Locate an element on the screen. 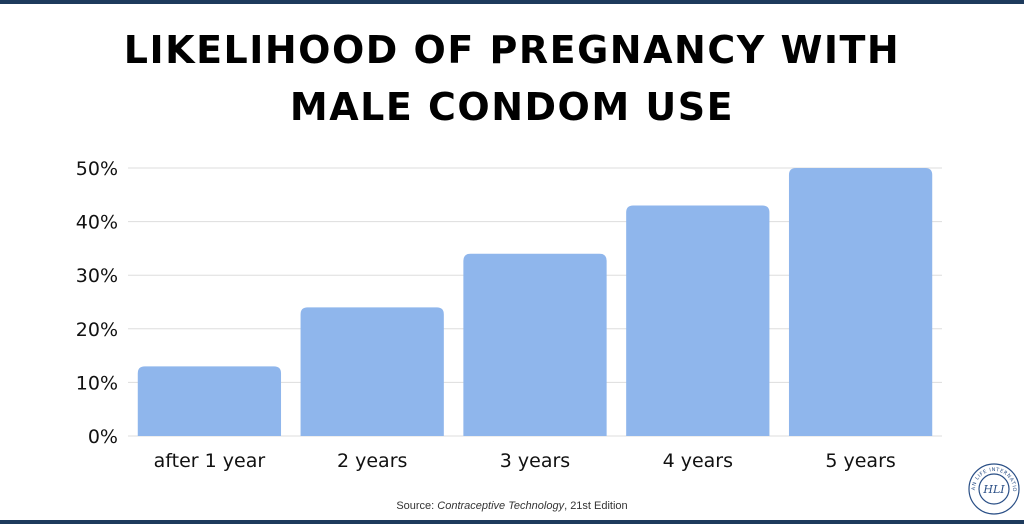  y-tick-label: 10% is located at coordinates (97, 383).